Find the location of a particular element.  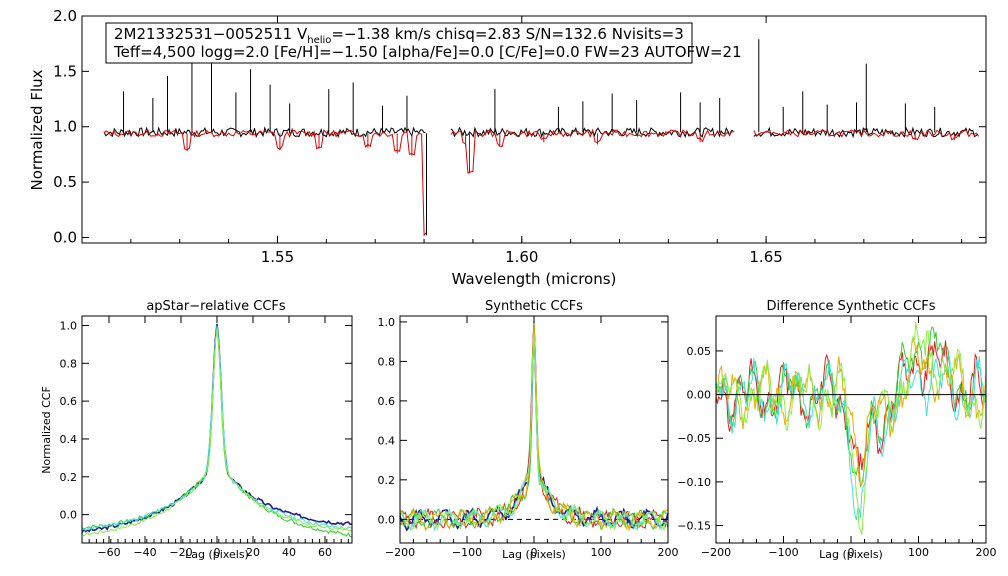

y-tick-label: 0.05 is located at coordinates (699, 351).